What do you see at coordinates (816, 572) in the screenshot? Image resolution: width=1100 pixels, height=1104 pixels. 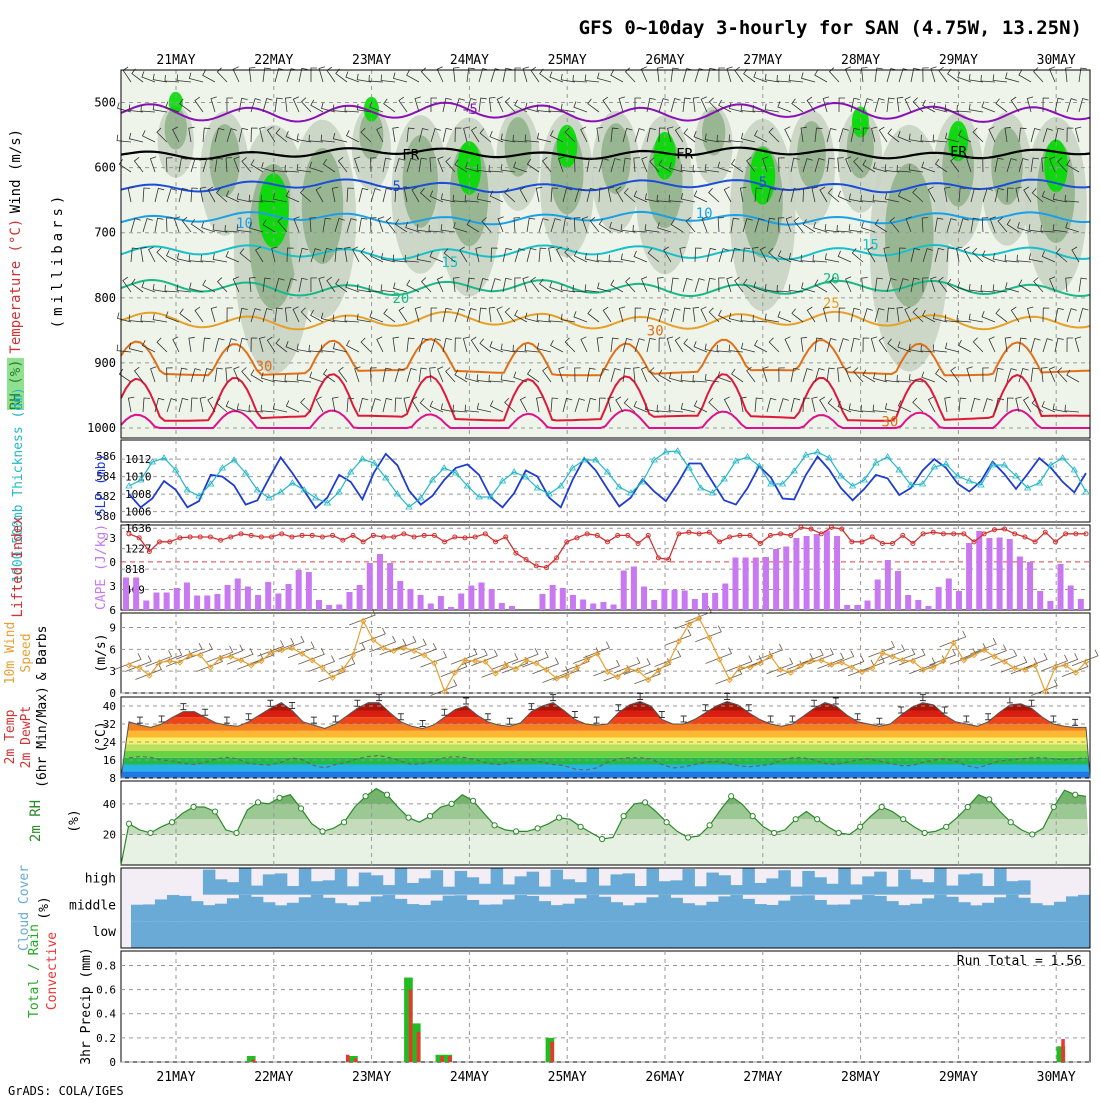 I see `cape-bar` at bounding box center [816, 572].